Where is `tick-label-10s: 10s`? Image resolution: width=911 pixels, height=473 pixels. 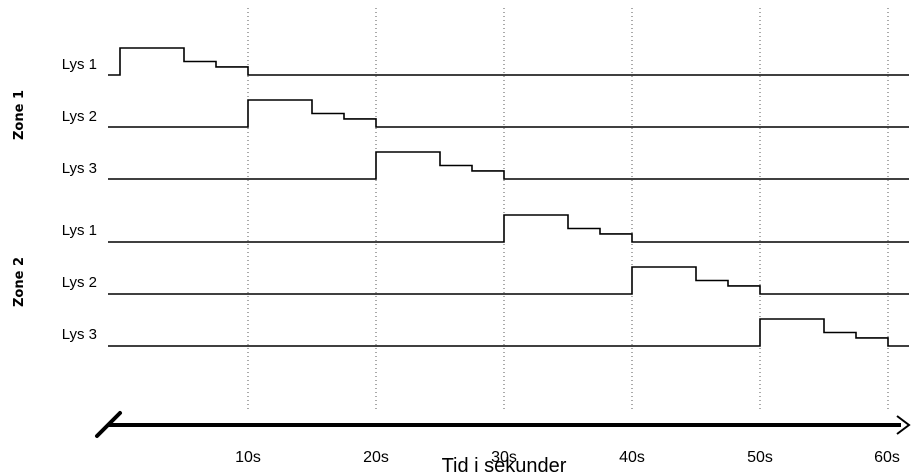 tick-label-10s: 10s is located at coordinates (248, 457).